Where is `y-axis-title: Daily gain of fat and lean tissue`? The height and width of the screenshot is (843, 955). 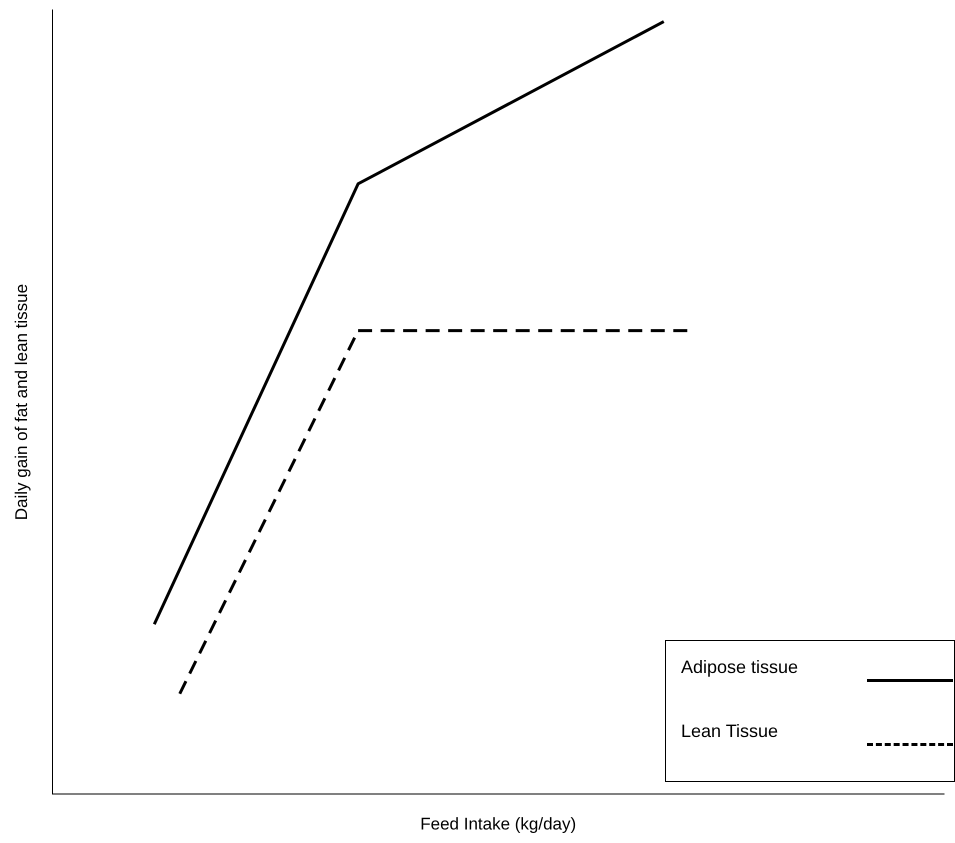 y-axis-title: Daily gain of fat and lean tissue is located at coordinates (21, 402).